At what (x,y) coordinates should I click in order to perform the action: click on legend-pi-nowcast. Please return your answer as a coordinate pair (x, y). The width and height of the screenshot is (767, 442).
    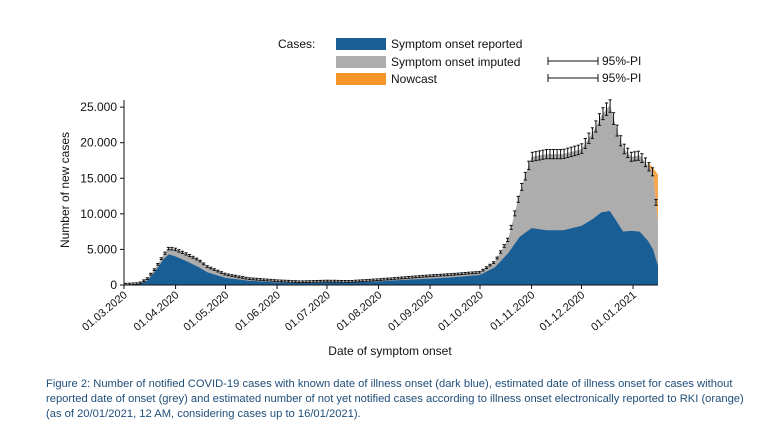
    Looking at the image, I should click on (573, 78).